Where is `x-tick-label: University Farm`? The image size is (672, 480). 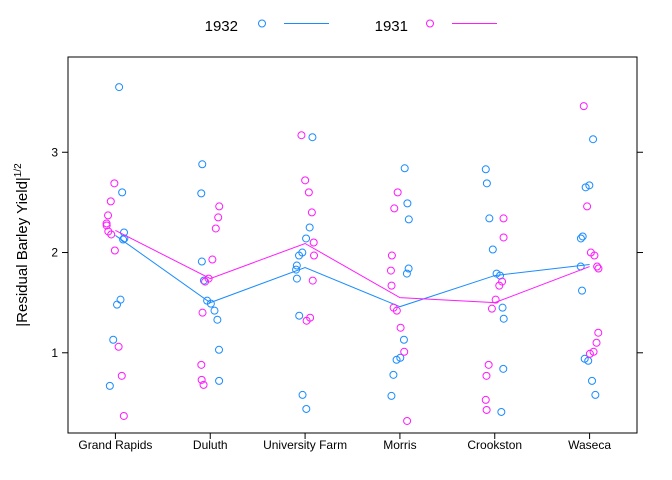 x-tick-label: University Farm is located at coordinates (305, 445).